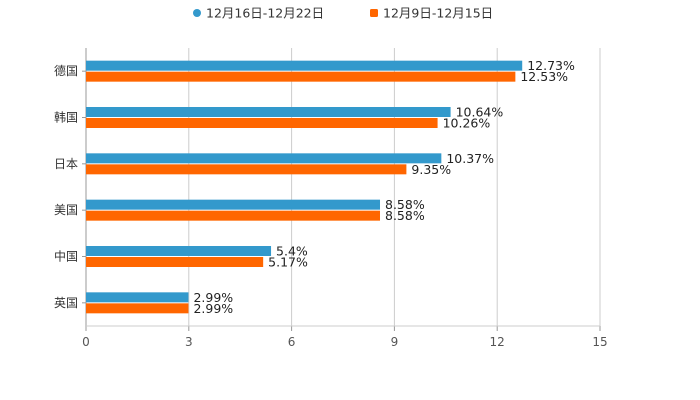 This screenshot has width=700, height=400. Describe the element at coordinates (86, 342) in the screenshot. I see `x-tick-label: 0` at that location.